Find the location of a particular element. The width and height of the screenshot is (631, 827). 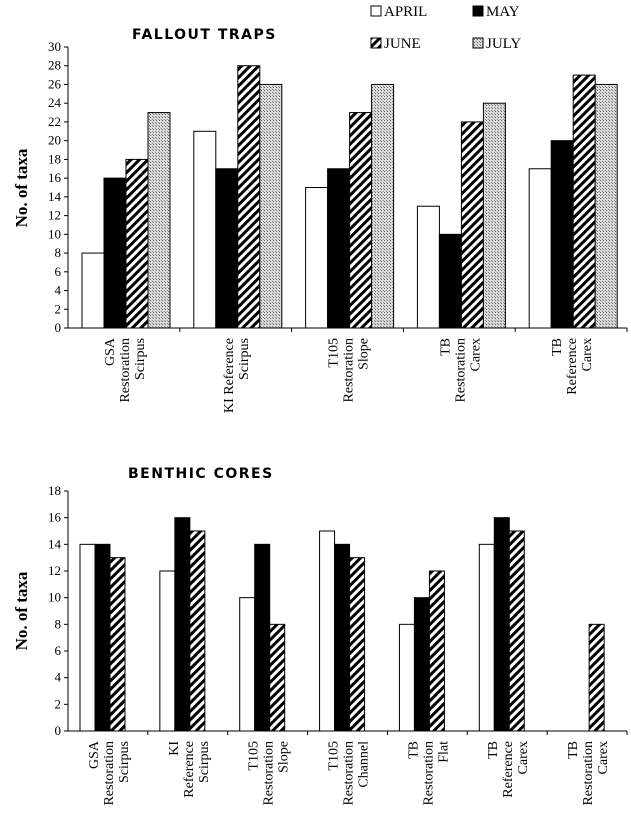

y-tick-label: 20 is located at coordinates (54, 140).